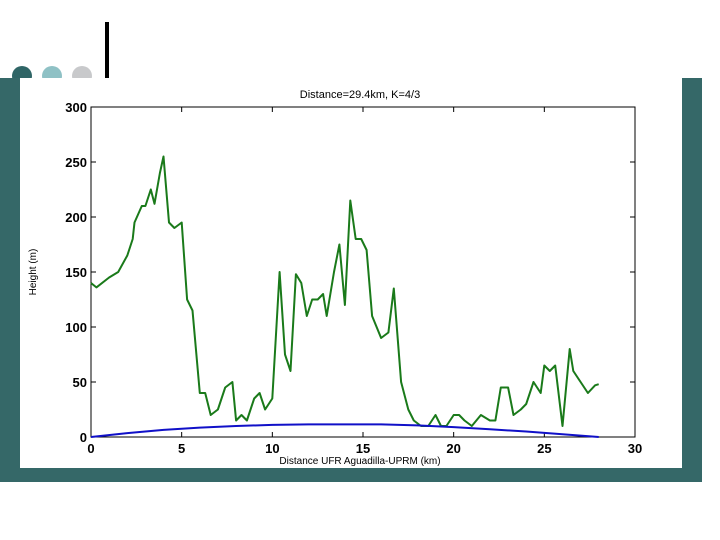  I want to click on chart-title: Distance=29.4km, K=4/3, so click(360, 95).